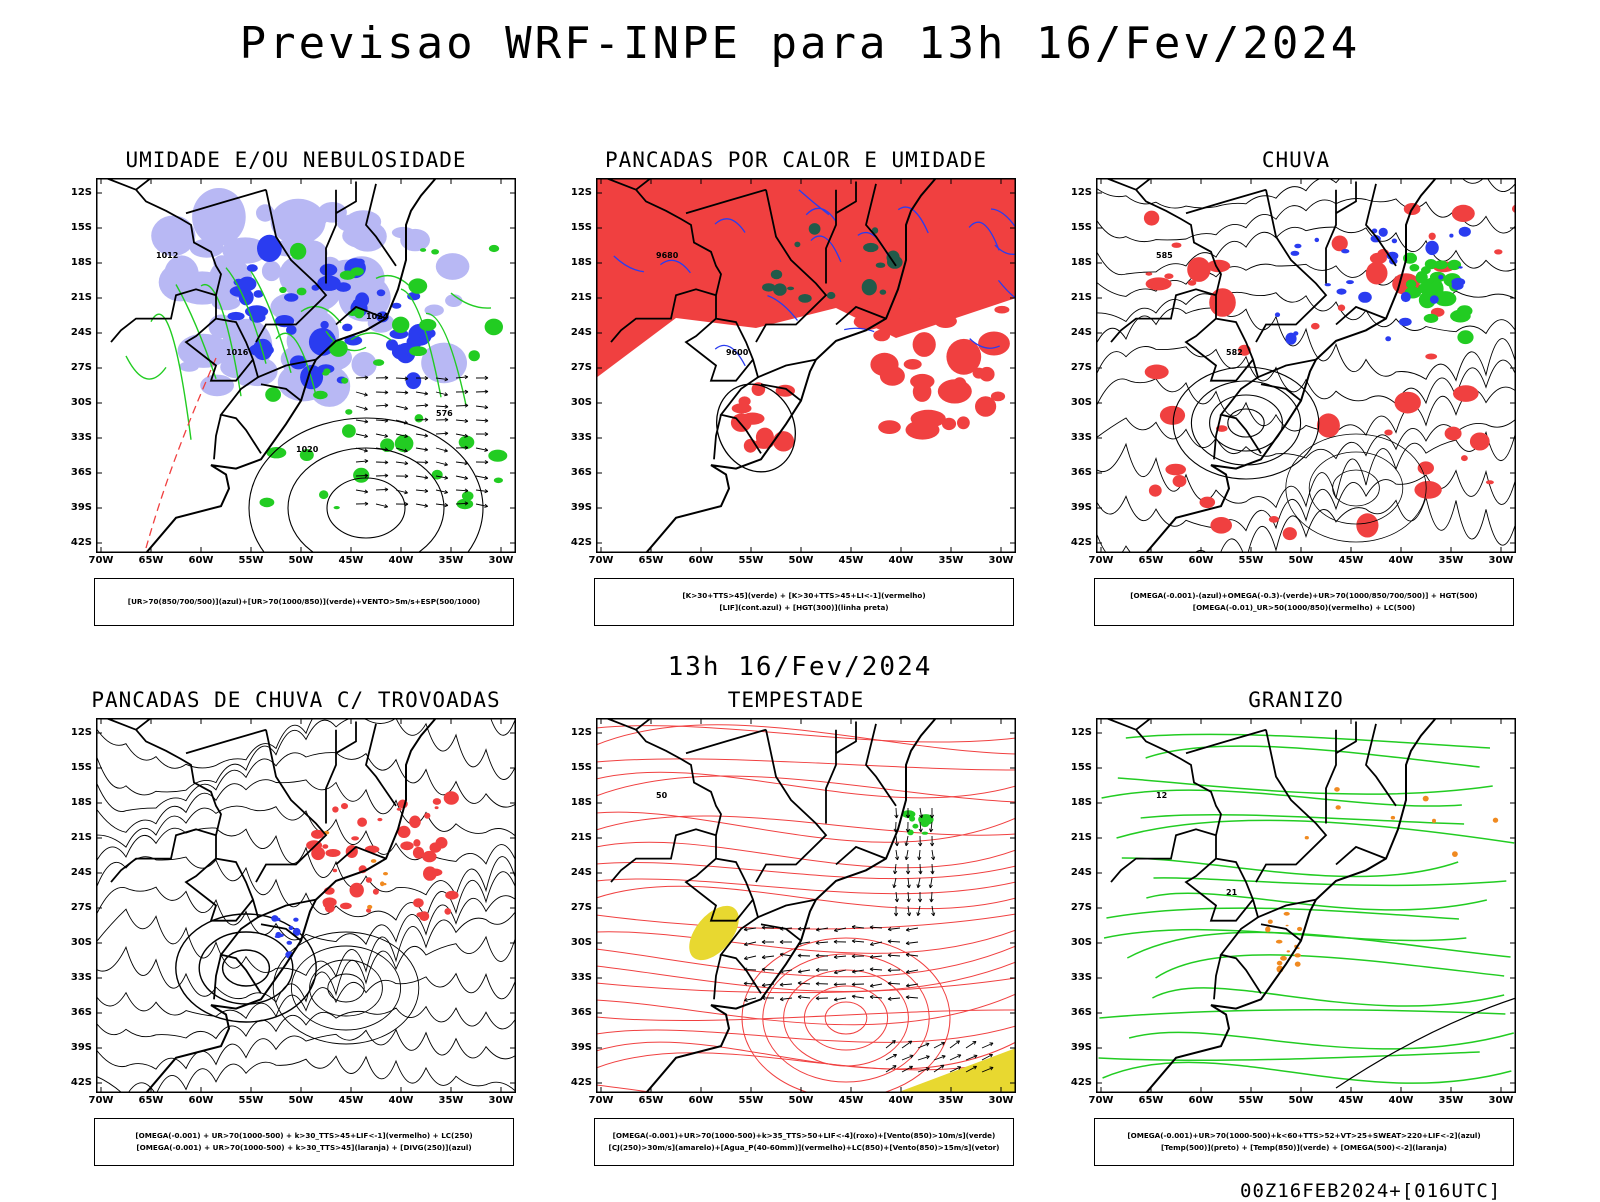 This screenshot has height=1202, width=1600. Describe the element at coordinates (1301, 1100) in the screenshot. I see `longitude-tick-label: 50W` at that location.